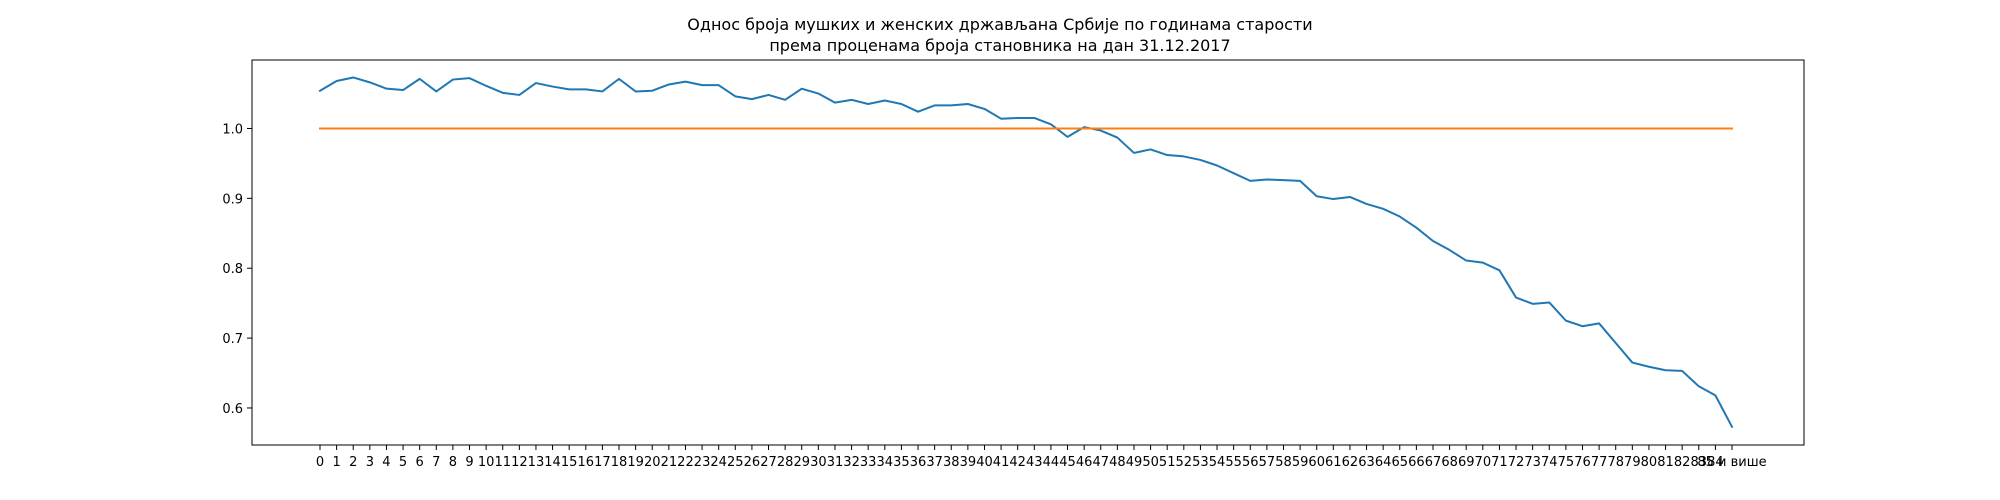  What do you see at coordinates (1466, 462) in the screenshot?
I see `x-tick-label: 69` at bounding box center [1466, 462].